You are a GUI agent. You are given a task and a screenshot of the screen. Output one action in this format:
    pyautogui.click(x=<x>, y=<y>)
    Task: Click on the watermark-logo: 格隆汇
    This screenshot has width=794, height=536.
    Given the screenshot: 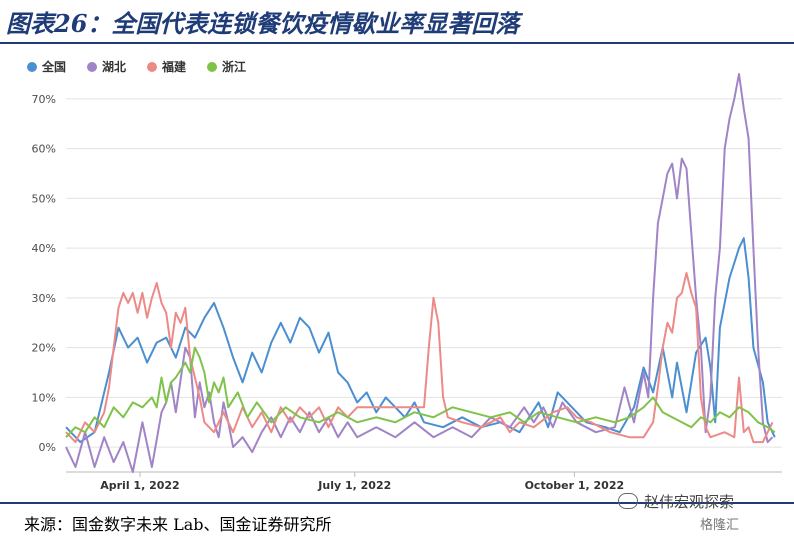 What is the action you would take?
    pyautogui.click(x=720, y=525)
    